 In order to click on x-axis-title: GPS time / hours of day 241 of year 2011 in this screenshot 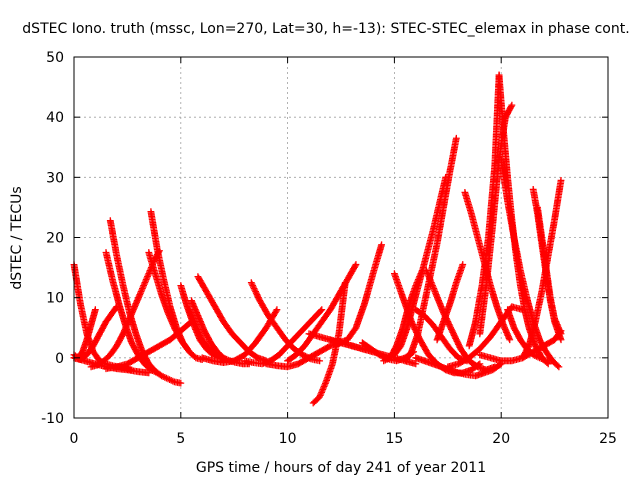, I will do `click(341, 468)`.